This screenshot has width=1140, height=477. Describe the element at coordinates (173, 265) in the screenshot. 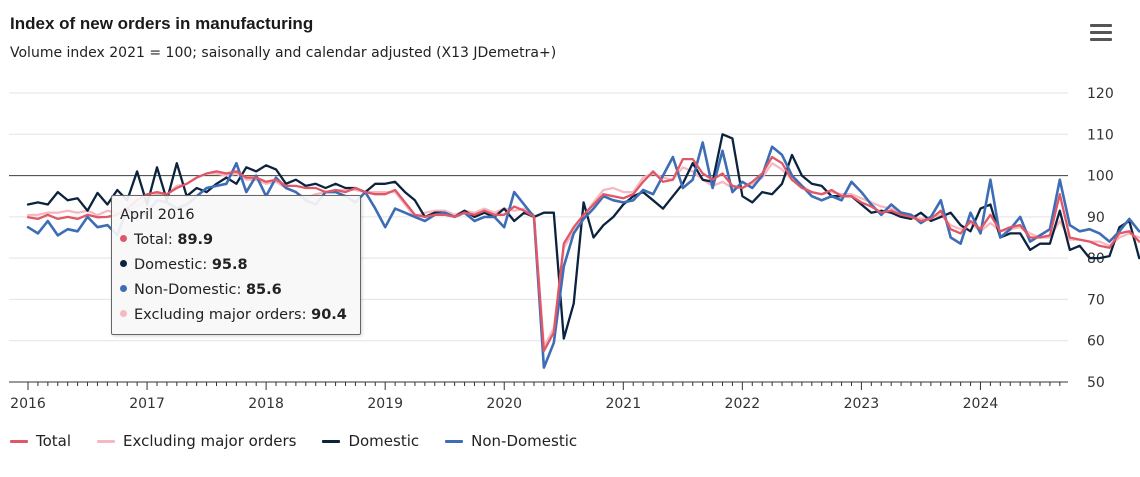

I see `tooltip-label: Domestic:` at that location.